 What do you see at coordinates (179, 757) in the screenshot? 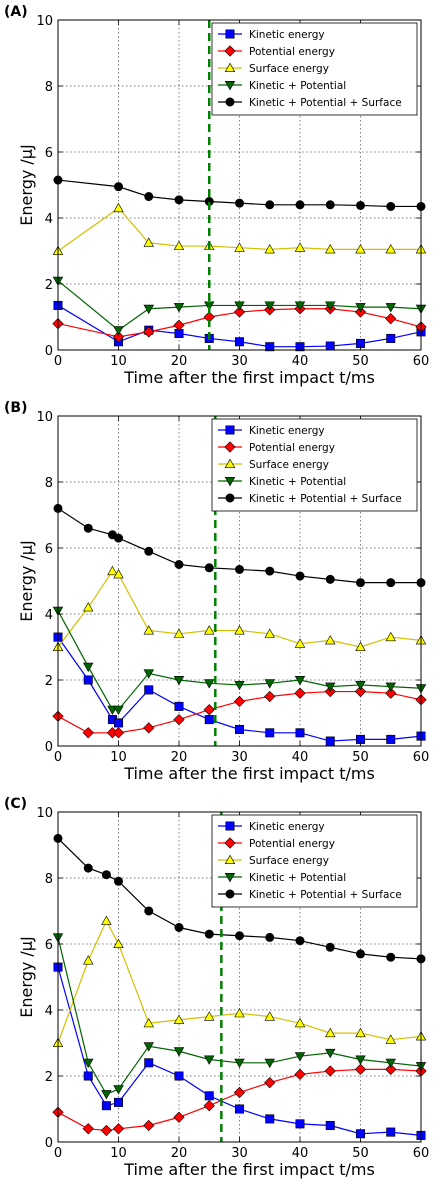
I see `x-tick-label: 20` at bounding box center [179, 757].